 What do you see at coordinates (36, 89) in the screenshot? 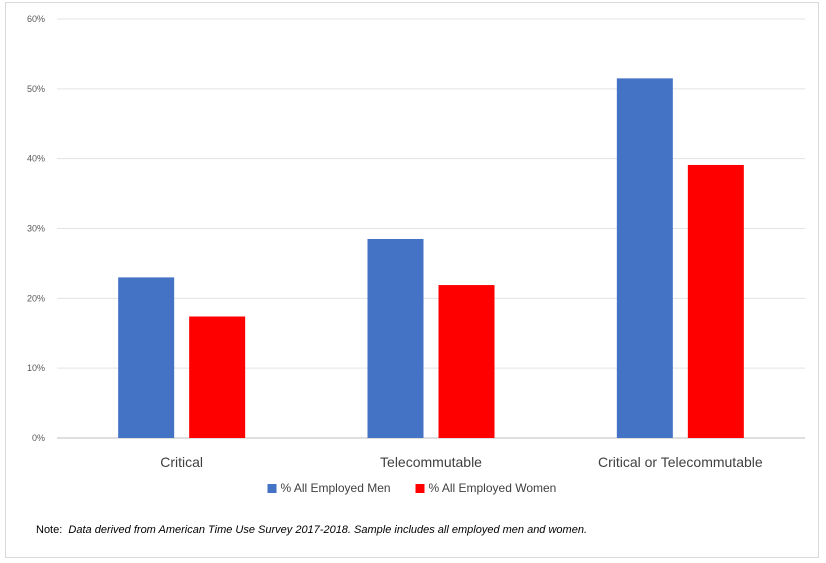
I see `y-tick-label: 50%` at bounding box center [36, 89].